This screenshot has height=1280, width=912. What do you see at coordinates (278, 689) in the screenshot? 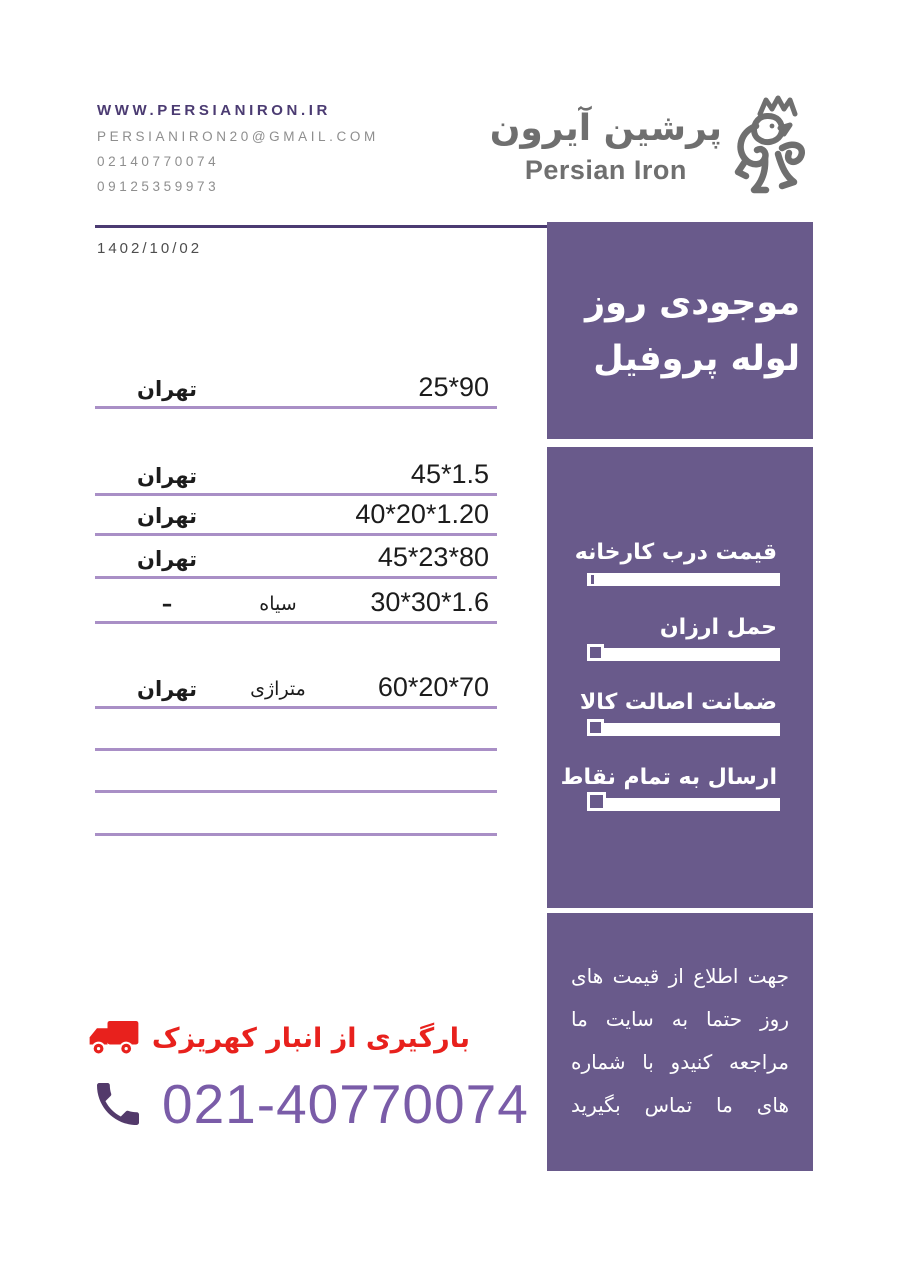
I see `note-value: متراژی` at bounding box center [278, 689].